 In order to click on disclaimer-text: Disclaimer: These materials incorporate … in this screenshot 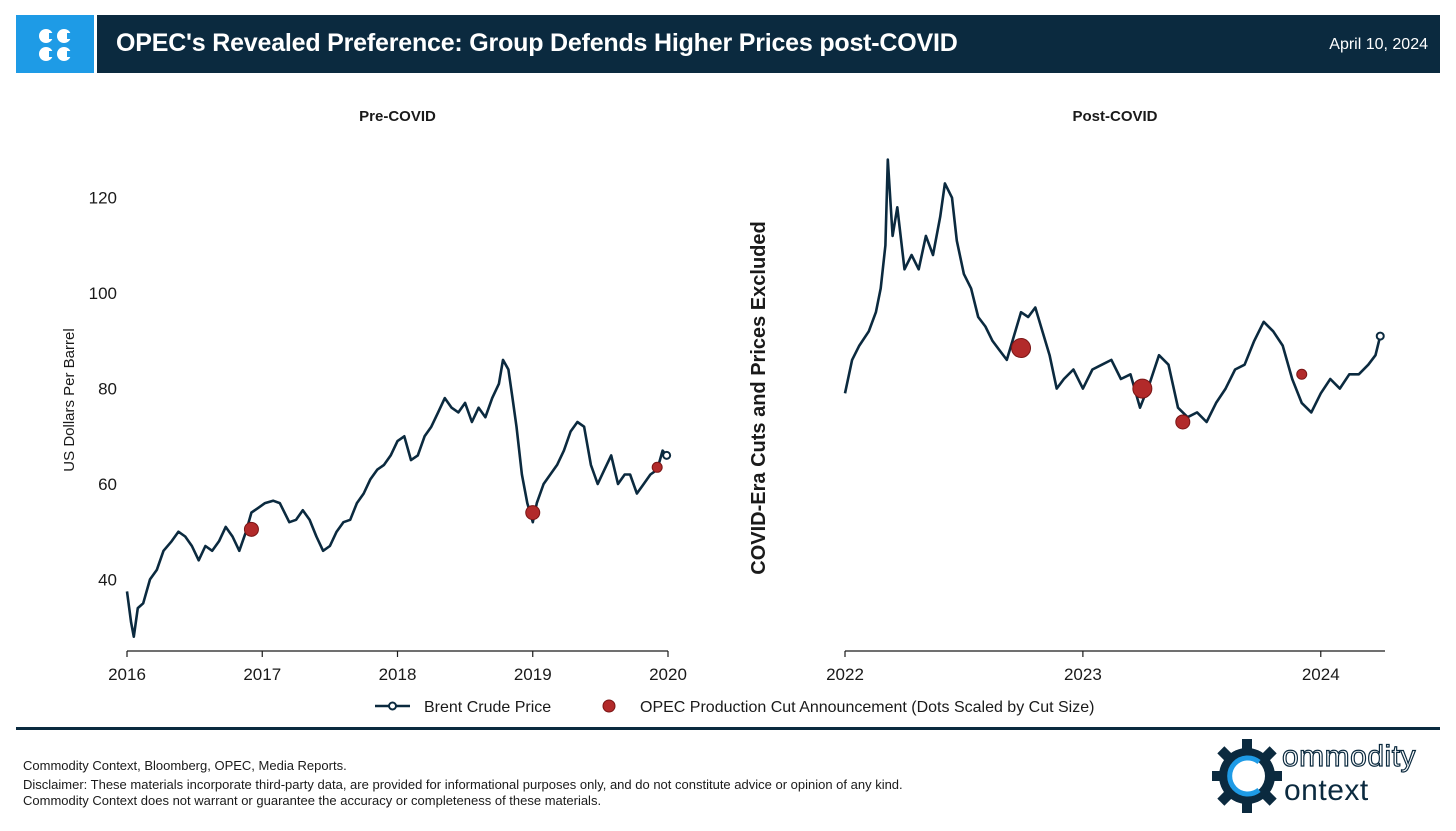, I will do `click(463, 792)`.